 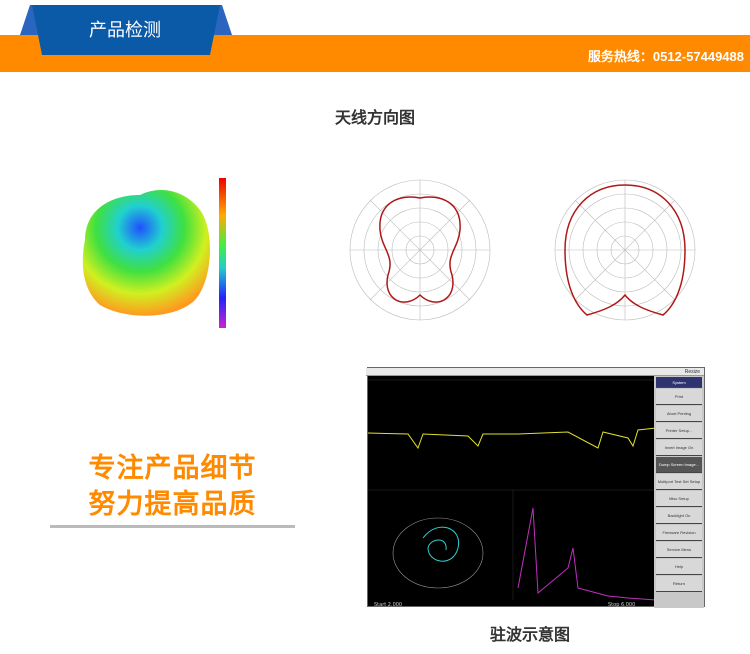 I want to click on divider, so click(x=172, y=526).